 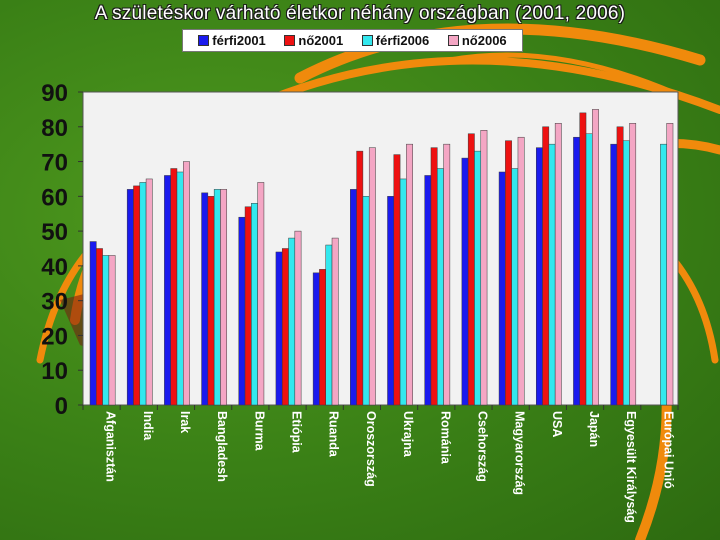 I want to click on legend-item-no2001: nő2001, so click(x=313, y=40).